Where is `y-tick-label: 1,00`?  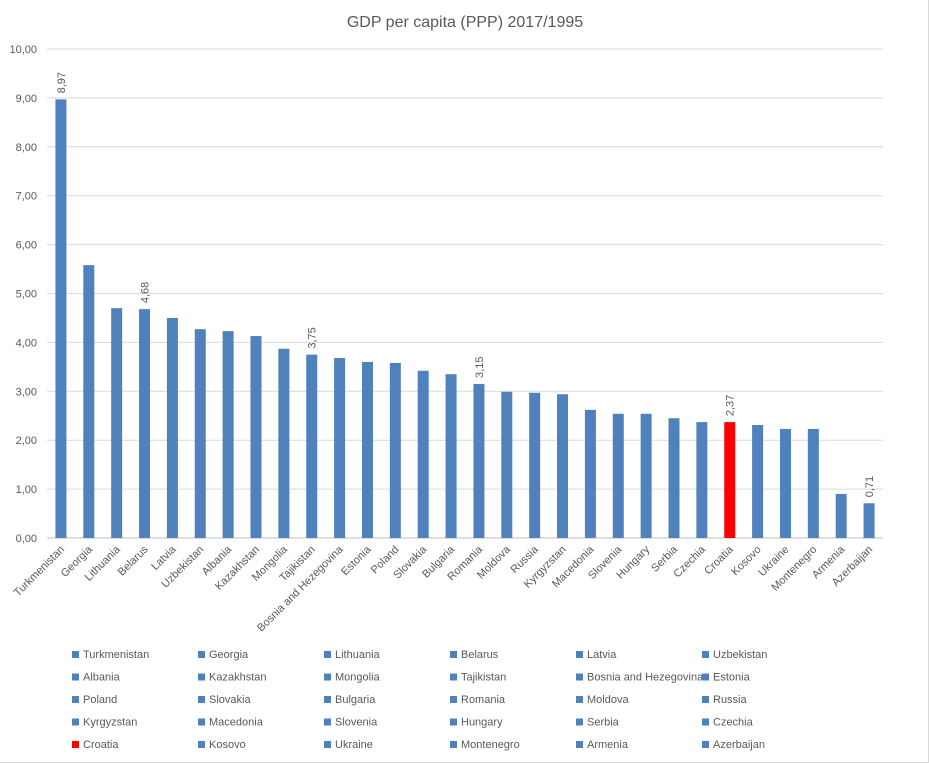
y-tick-label: 1,00 is located at coordinates (26, 490).